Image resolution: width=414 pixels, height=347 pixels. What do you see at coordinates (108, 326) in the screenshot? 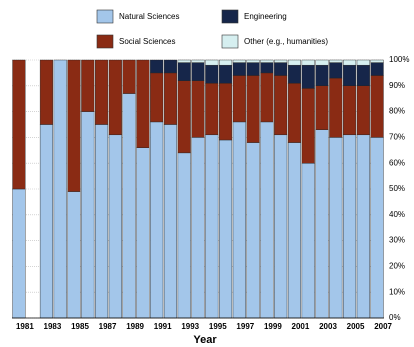
I see `x-tick-label: 1987` at bounding box center [108, 326].